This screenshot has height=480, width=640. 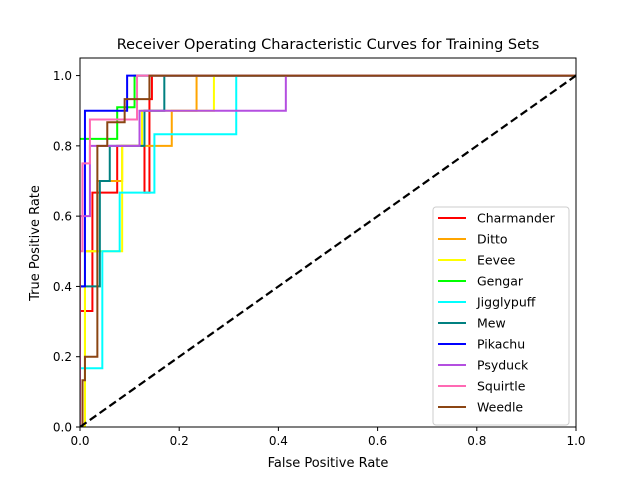 What do you see at coordinates (62, 428) in the screenshot?
I see `y-tick-label: 0.0` at bounding box center [62, 428].